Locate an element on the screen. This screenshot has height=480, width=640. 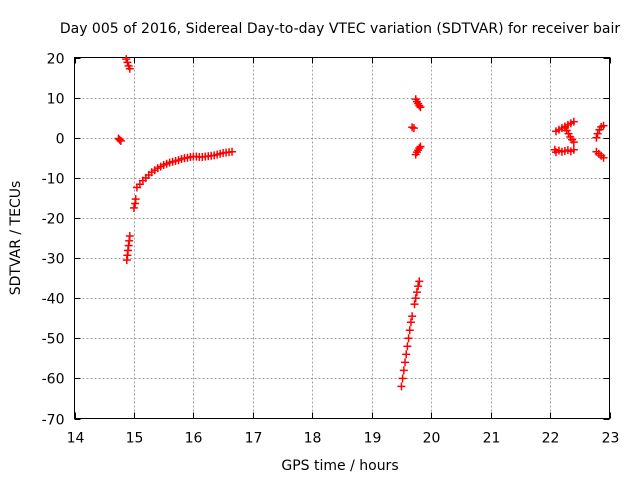
y-tick-label: -50 is located at coordinates (53, 340).